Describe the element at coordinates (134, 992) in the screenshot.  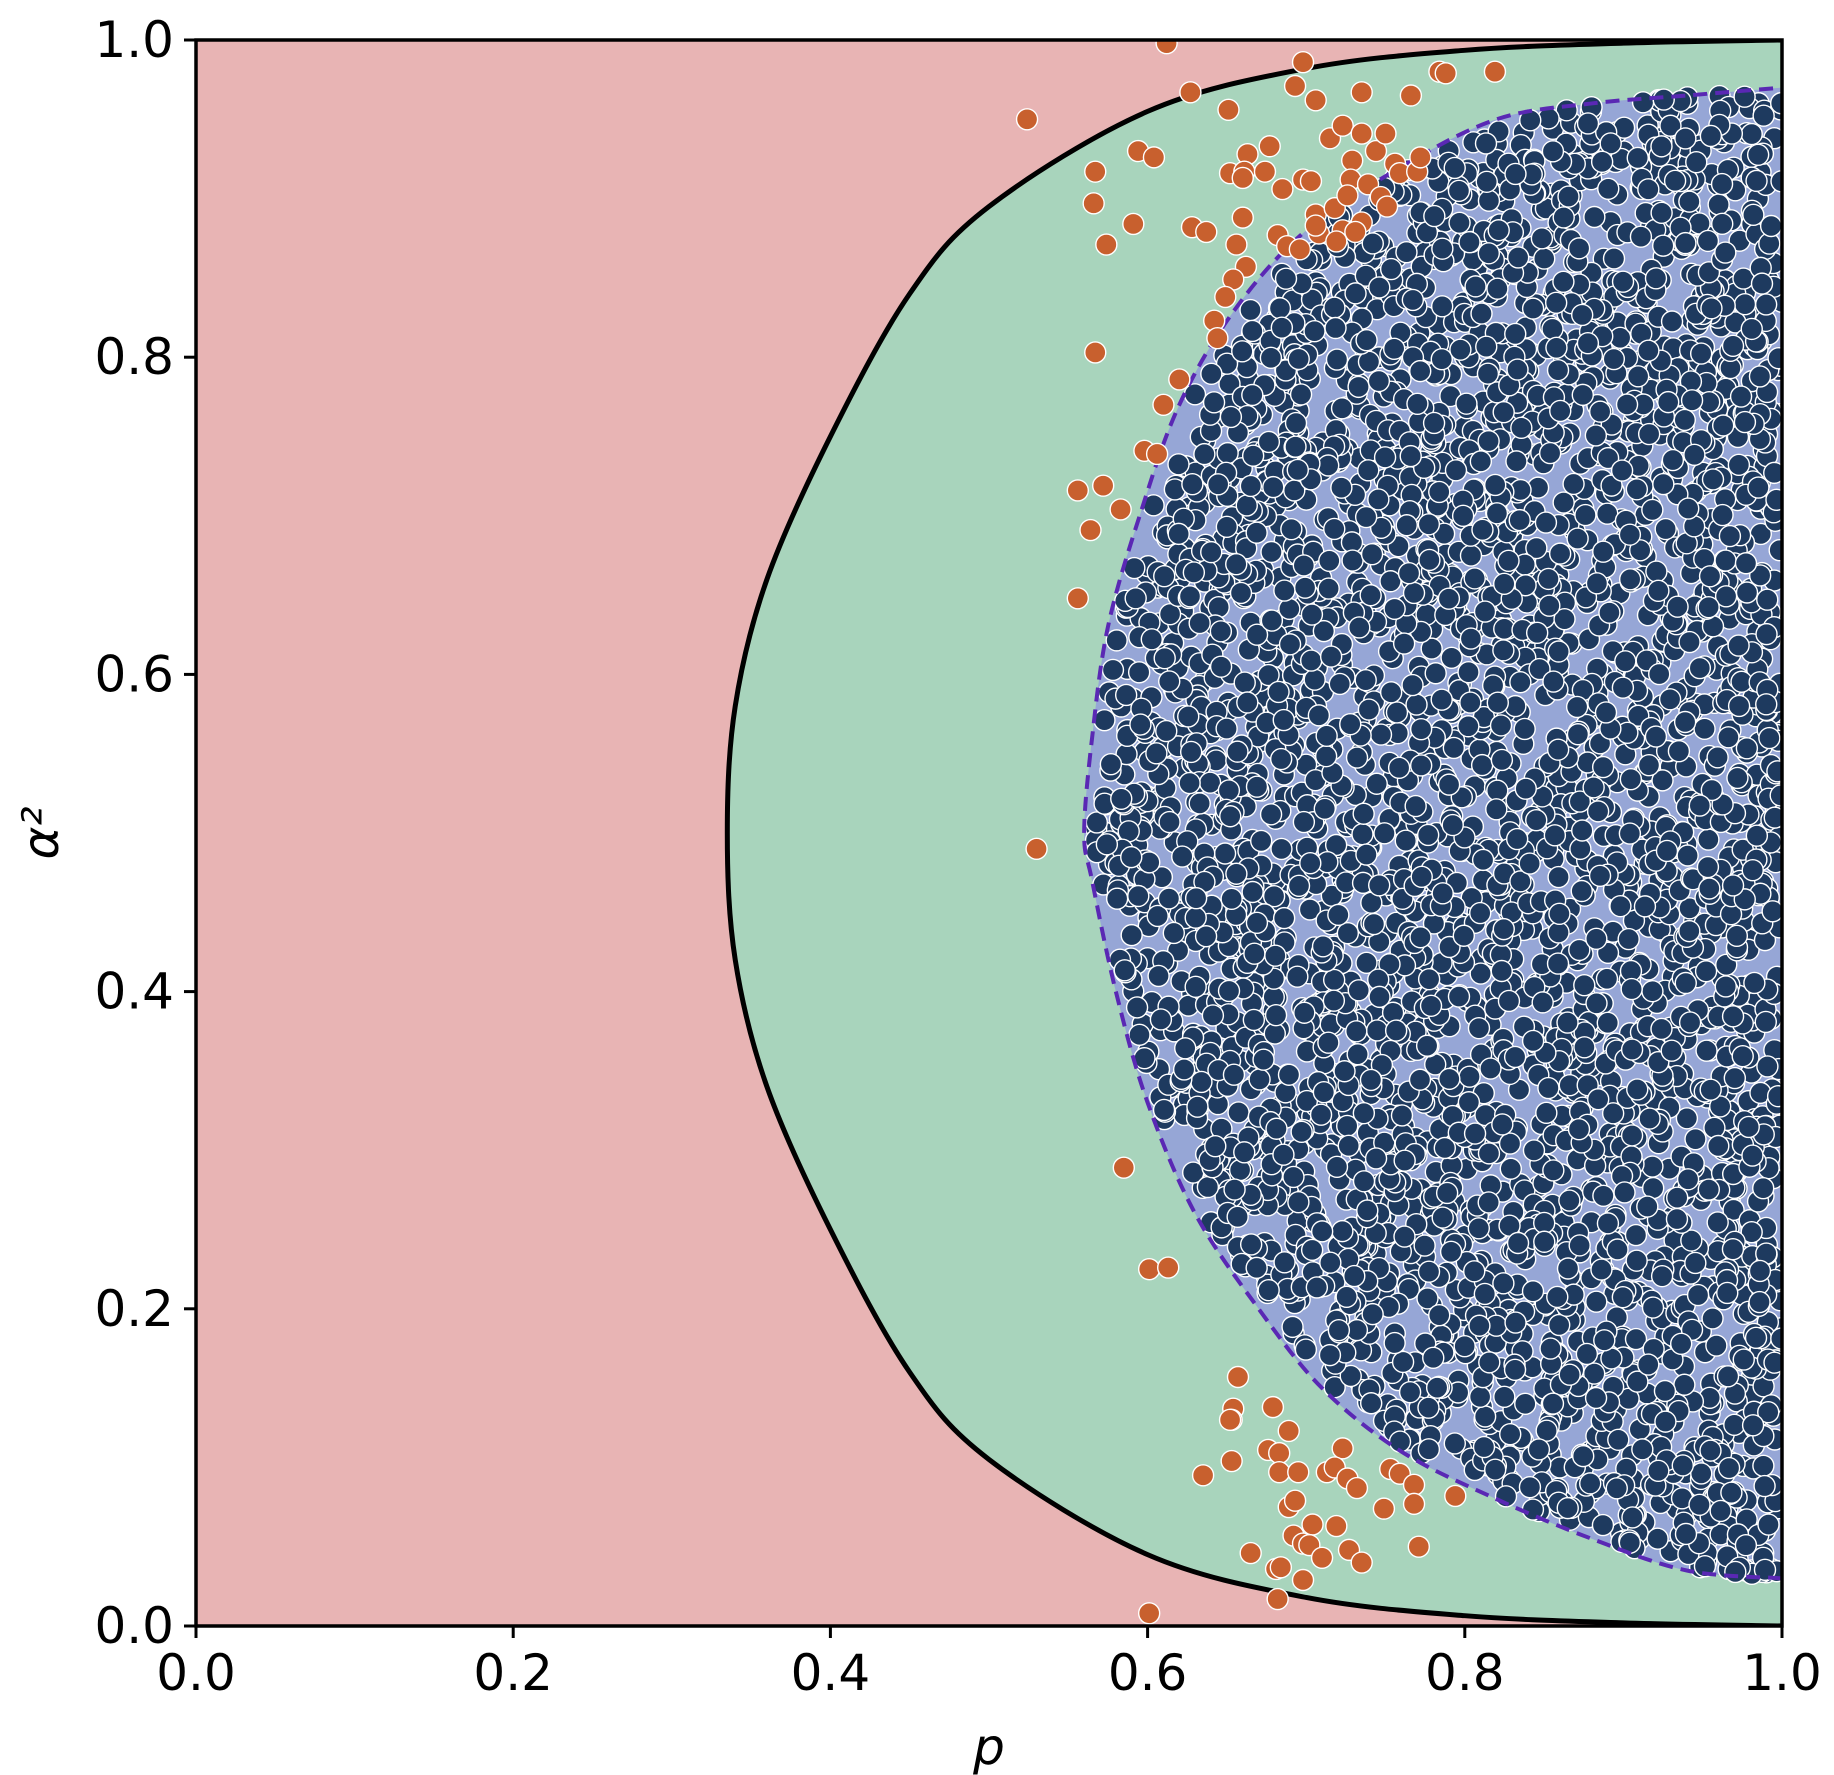
I see `y-tick-label: 0.4` at that location.